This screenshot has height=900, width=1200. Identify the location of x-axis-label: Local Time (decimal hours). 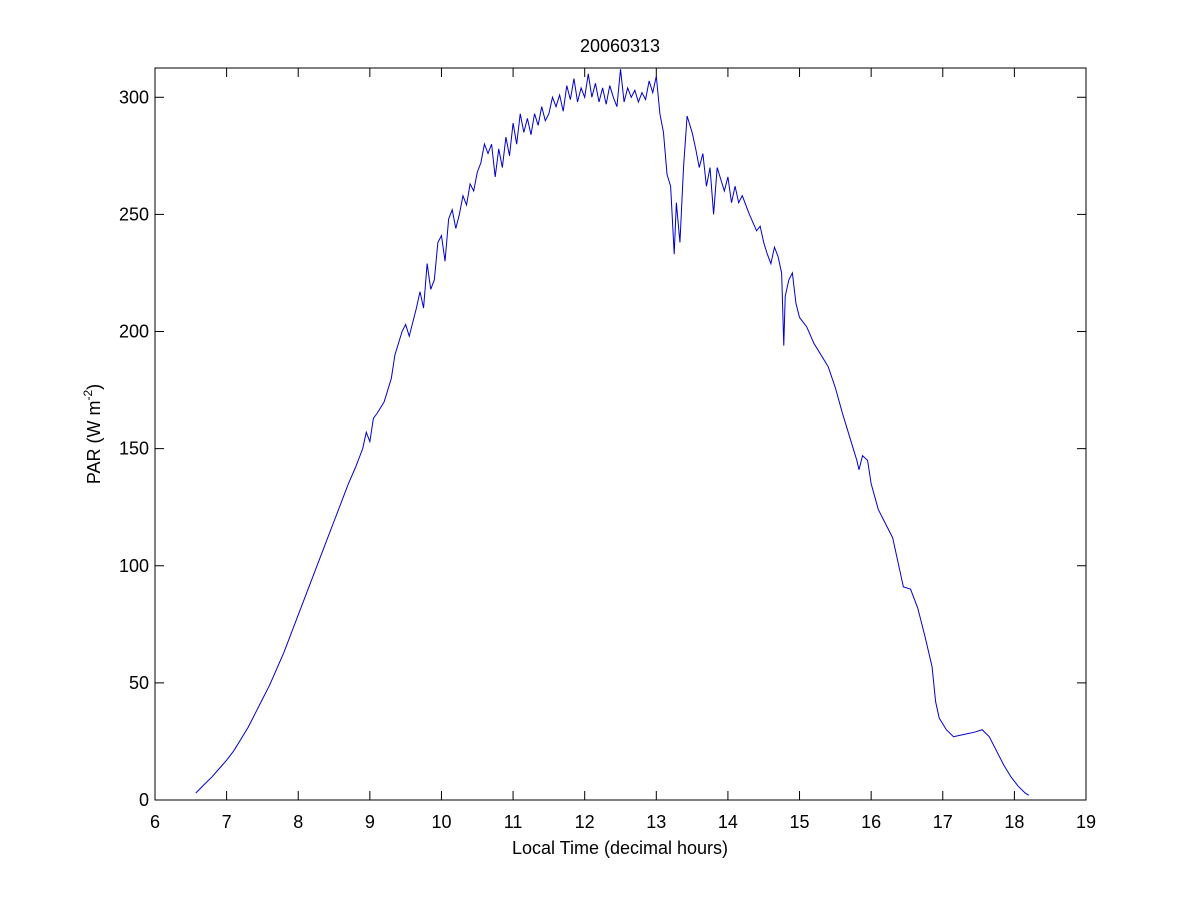
(620, 848).